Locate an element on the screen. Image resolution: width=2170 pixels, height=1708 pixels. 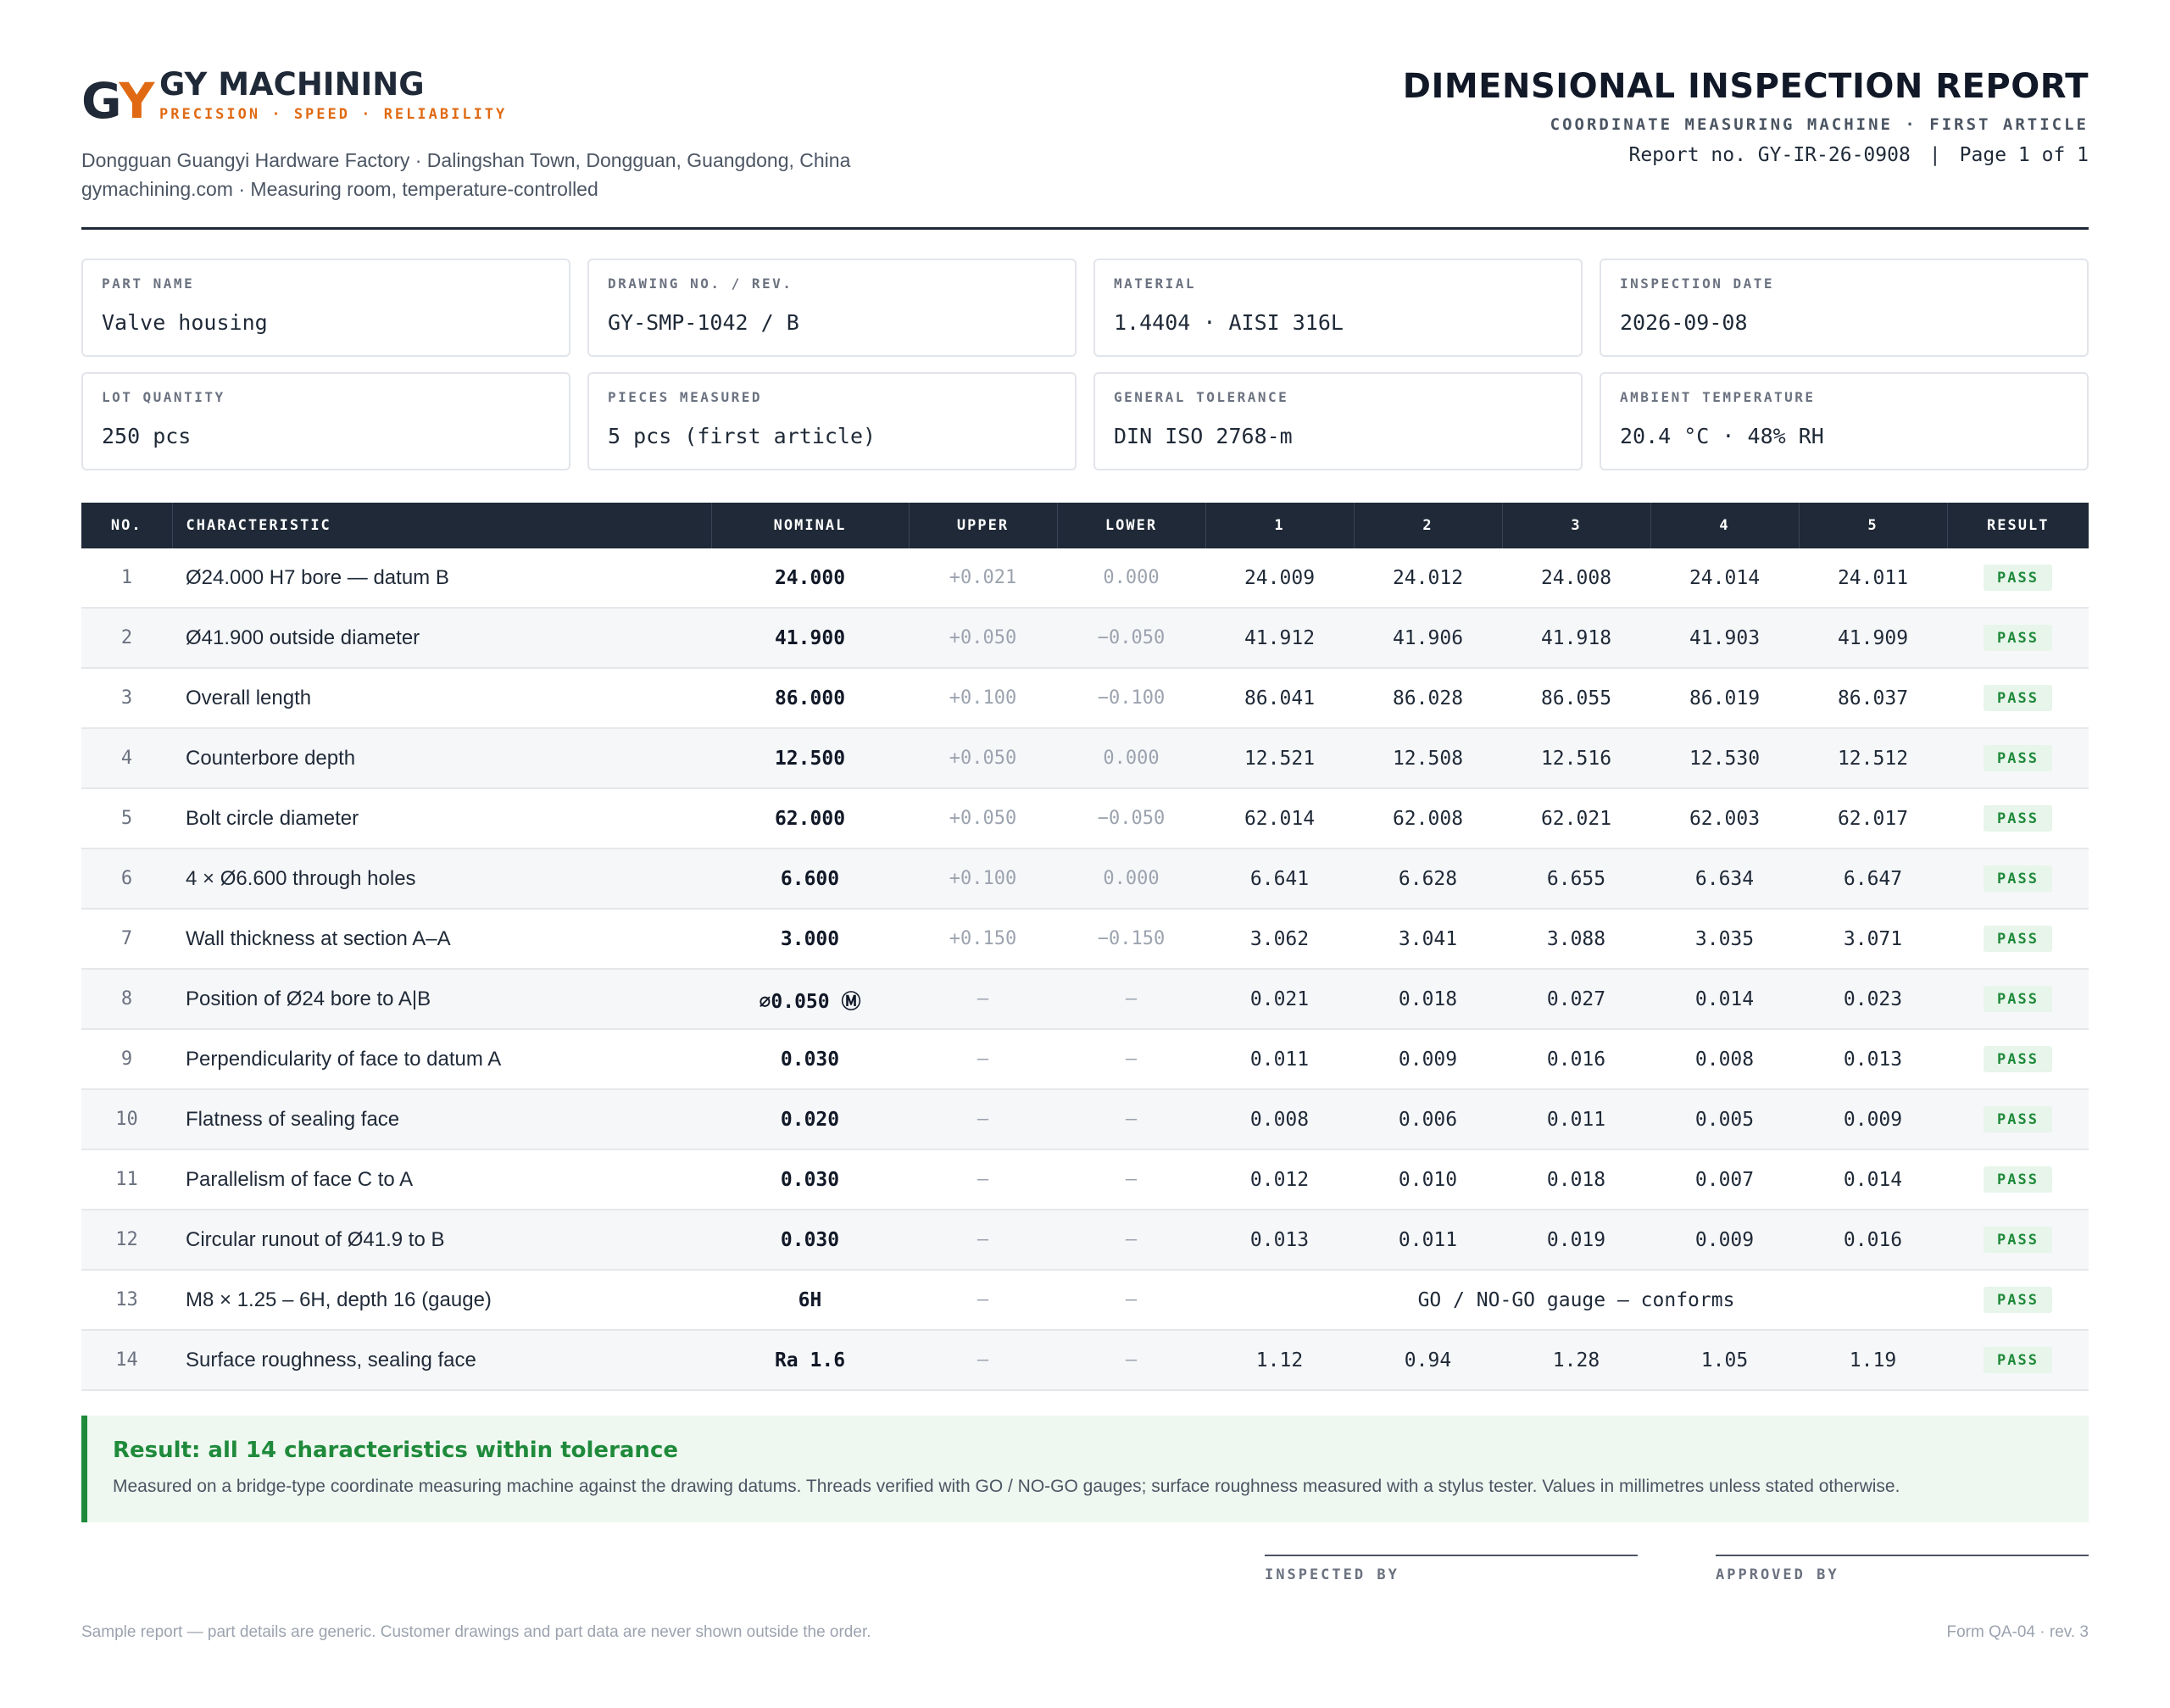
col-header-piece-3: 3 is located at coordinates (1575, 525).